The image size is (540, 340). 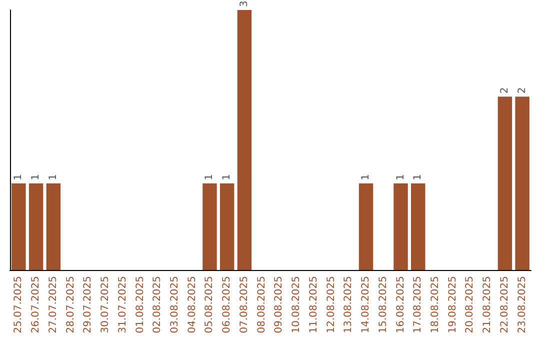 What do you see at coordinates (192, 305) in the screenshot?
I see `x-tick-label: 04.08.2025` at bounding box center [192, 305].